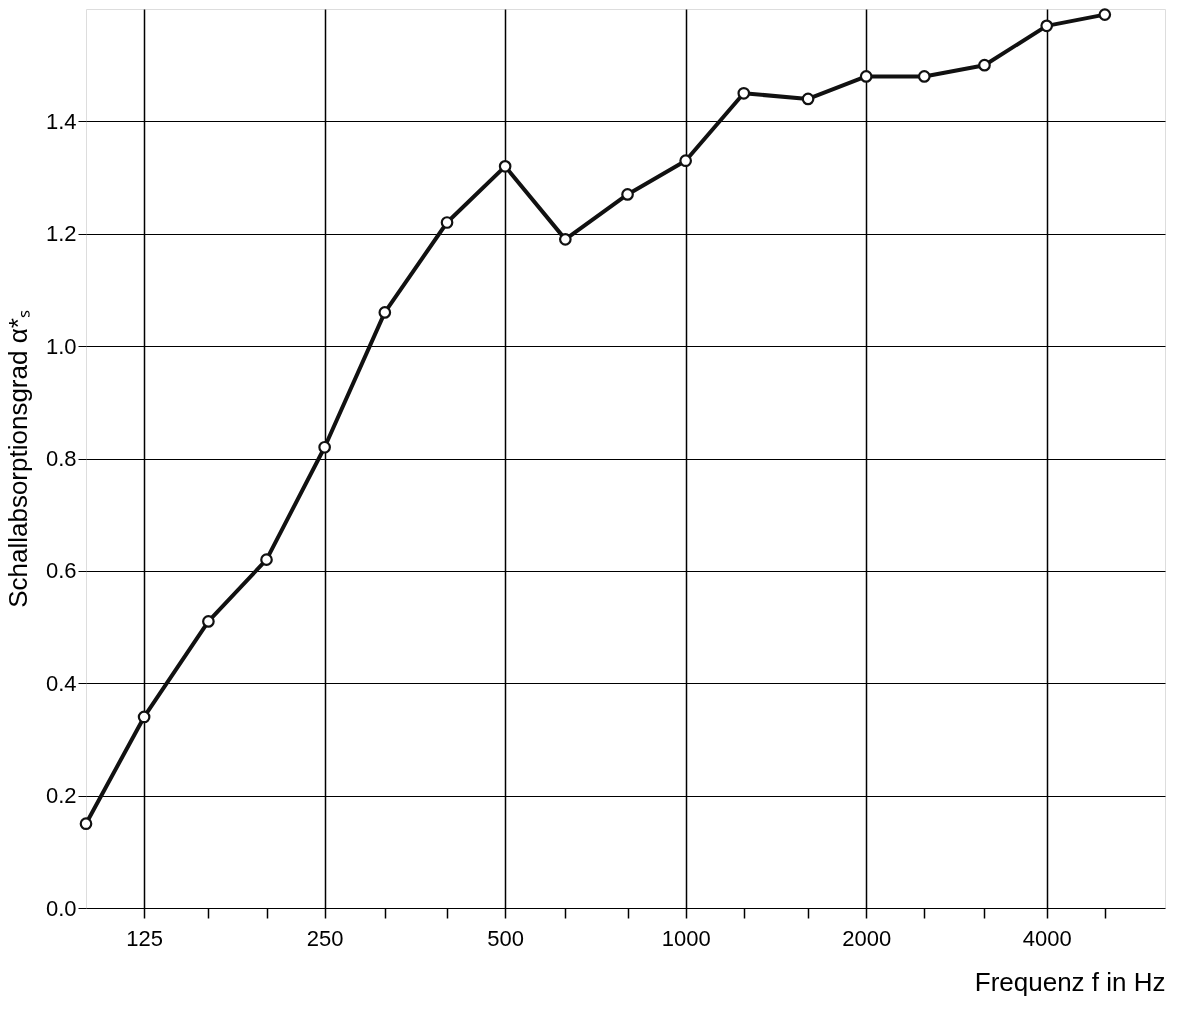  I want to click on y-tick-label: 0.0, so click(61, 908).